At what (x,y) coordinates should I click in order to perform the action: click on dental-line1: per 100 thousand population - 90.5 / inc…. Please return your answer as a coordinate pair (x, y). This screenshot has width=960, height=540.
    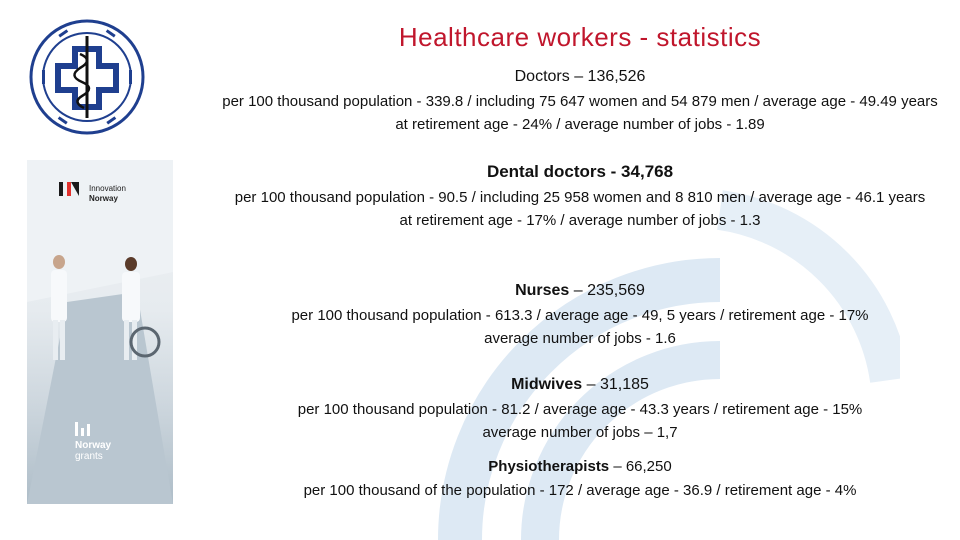
    Looking at the image, I should click on (580, 197).